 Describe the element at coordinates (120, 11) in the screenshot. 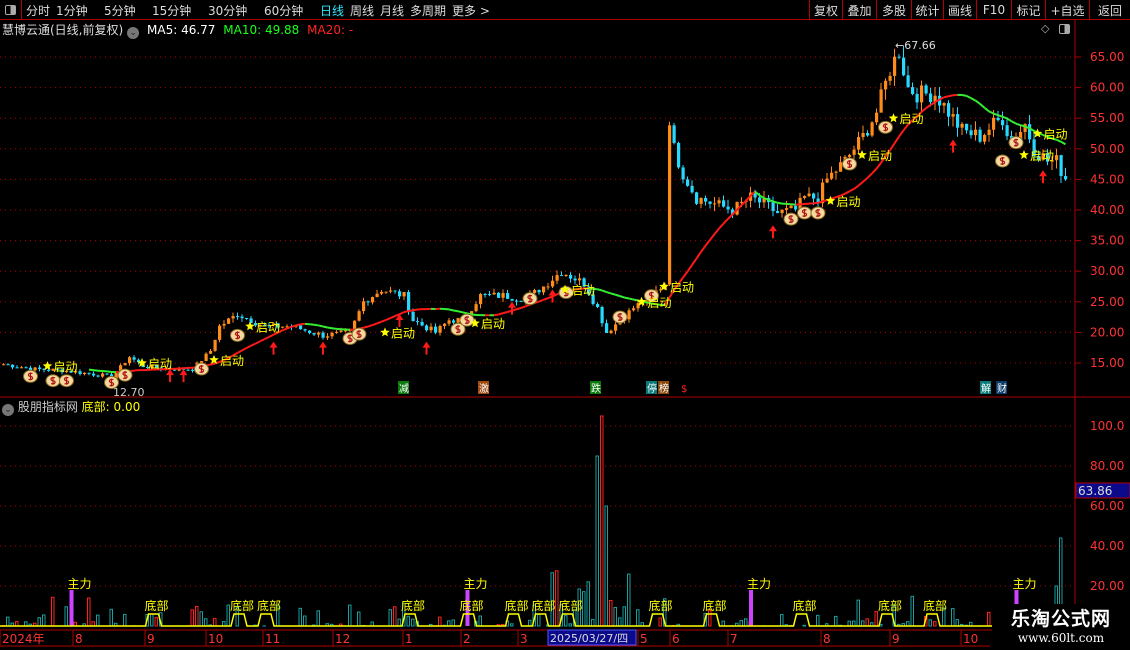

I see `period-2: 5分钟` at that location.